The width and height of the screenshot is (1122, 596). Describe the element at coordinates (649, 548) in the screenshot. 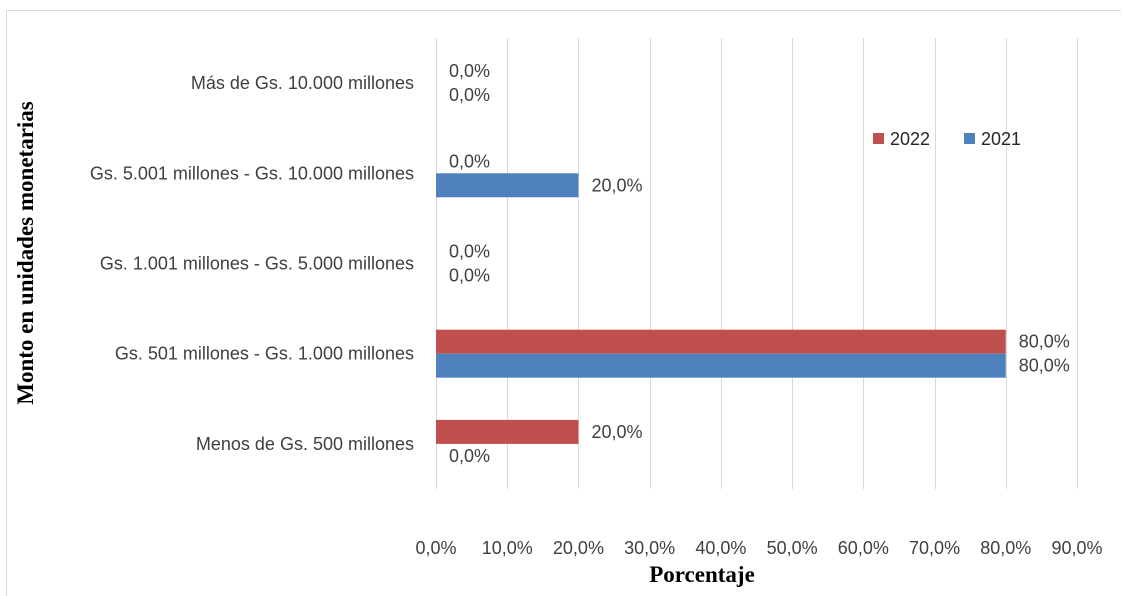

I see `x-tick-label-3: 30,0%` at that location.